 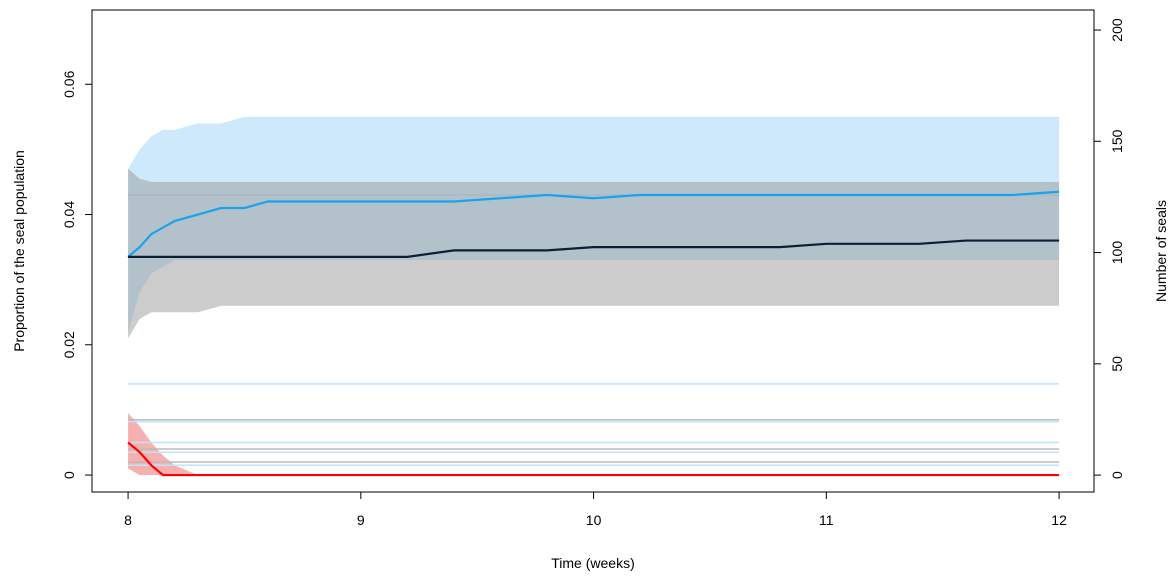 I want to click on y2-tick-label: 50, so click(x=1117, y=364).